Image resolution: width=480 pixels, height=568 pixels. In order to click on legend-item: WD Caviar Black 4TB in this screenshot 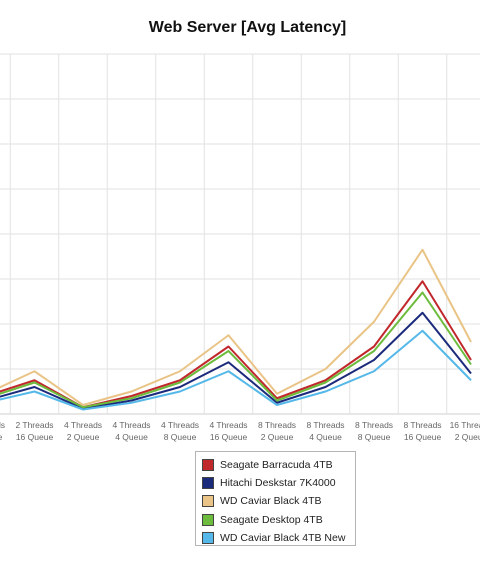, I will do `click(278, 501)`.